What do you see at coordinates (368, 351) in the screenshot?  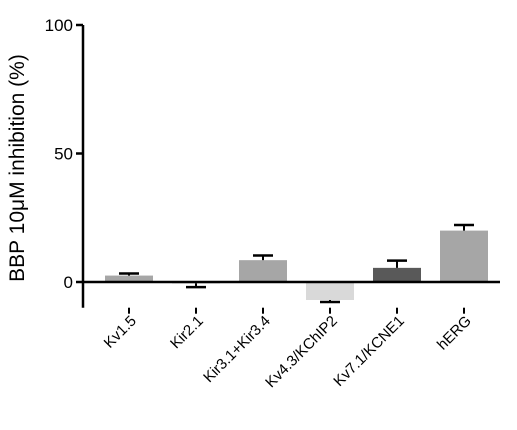 I see `x-tick-label: Kv7.1/KCNE1` at bounding box center [368, 351].